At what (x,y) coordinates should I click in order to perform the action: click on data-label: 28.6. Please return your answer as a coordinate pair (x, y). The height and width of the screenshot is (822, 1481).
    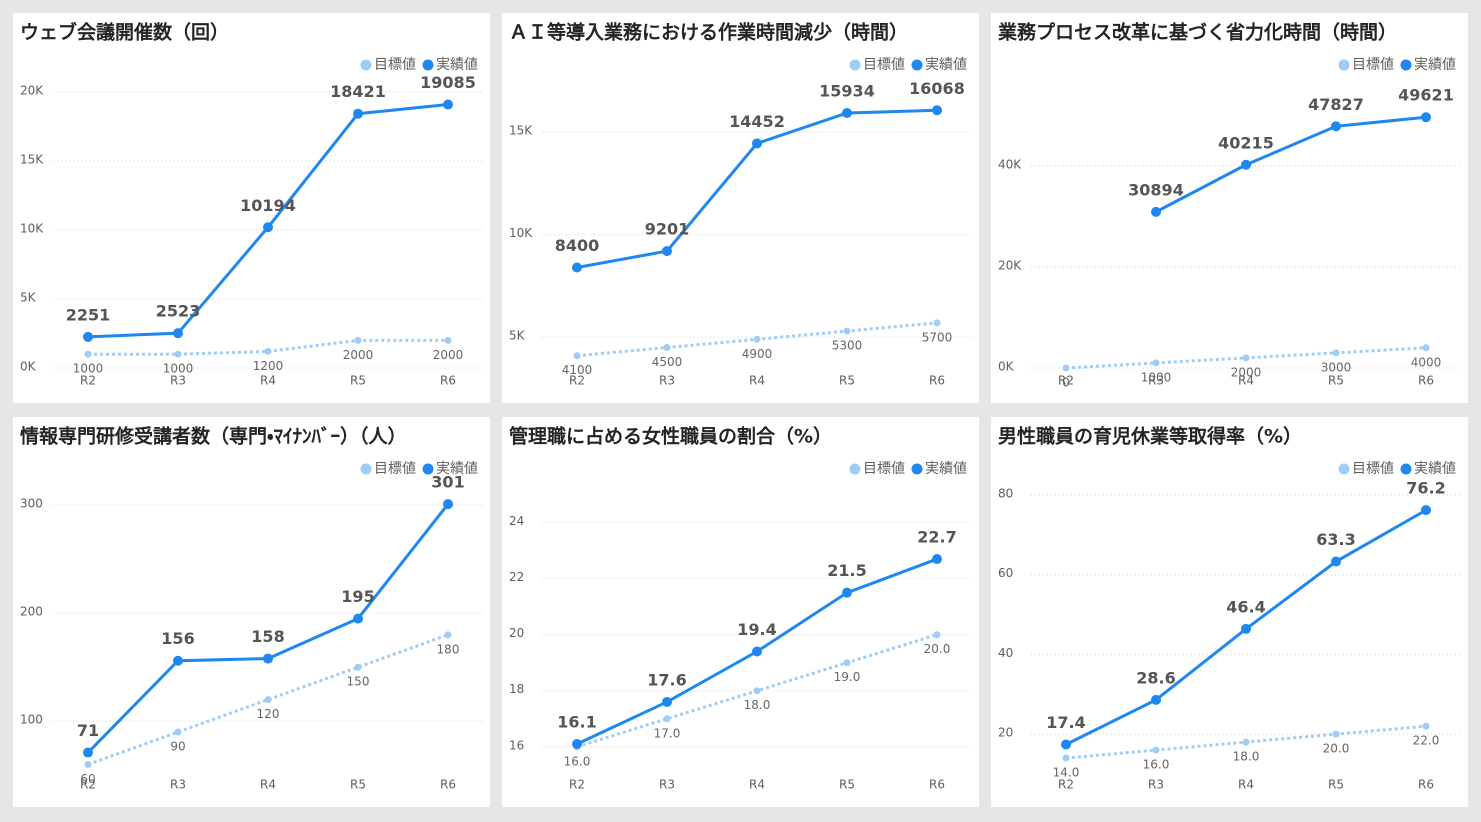
    Looking at the image, I should click on (1155, 677).